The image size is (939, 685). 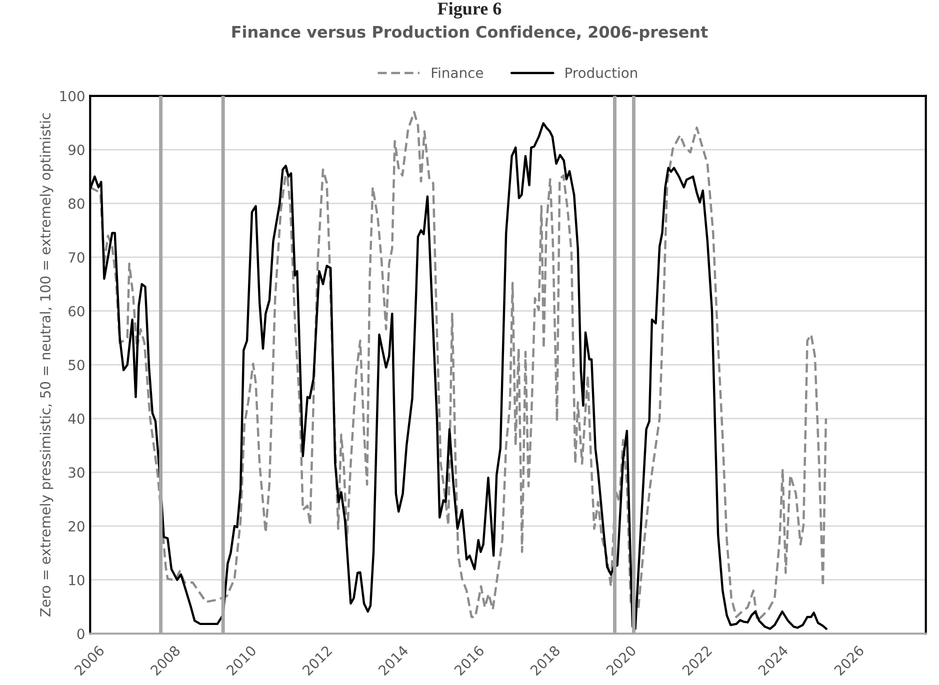 I want to click on y-tick-label: 30, so click(x=76, y=472).